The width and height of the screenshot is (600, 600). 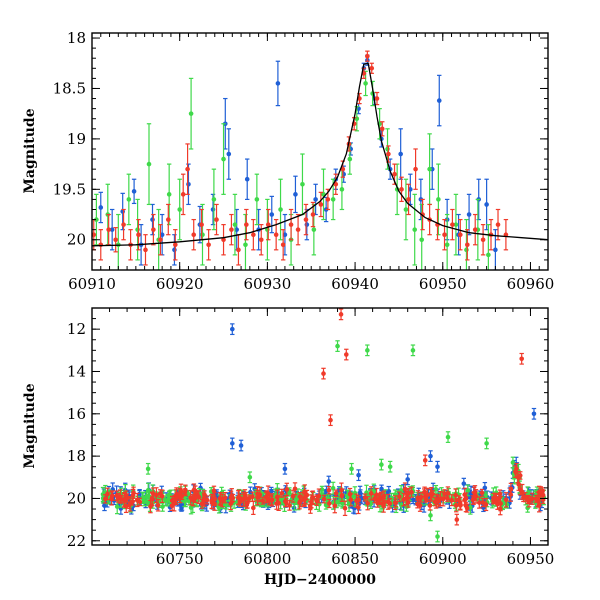 What do you see at coordinates (531, 559) in the screenshot?
I see `full-x-tick-label: 60950` at bounding box center [531, 559].